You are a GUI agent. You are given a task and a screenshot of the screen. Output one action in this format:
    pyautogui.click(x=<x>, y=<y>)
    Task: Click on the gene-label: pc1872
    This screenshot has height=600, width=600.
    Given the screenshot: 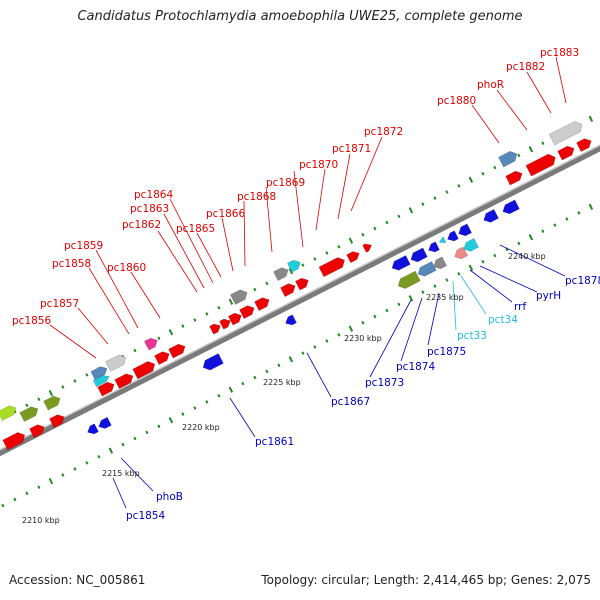 What is the action you would take?
    pyautogui.click(x=383, y=132)
    